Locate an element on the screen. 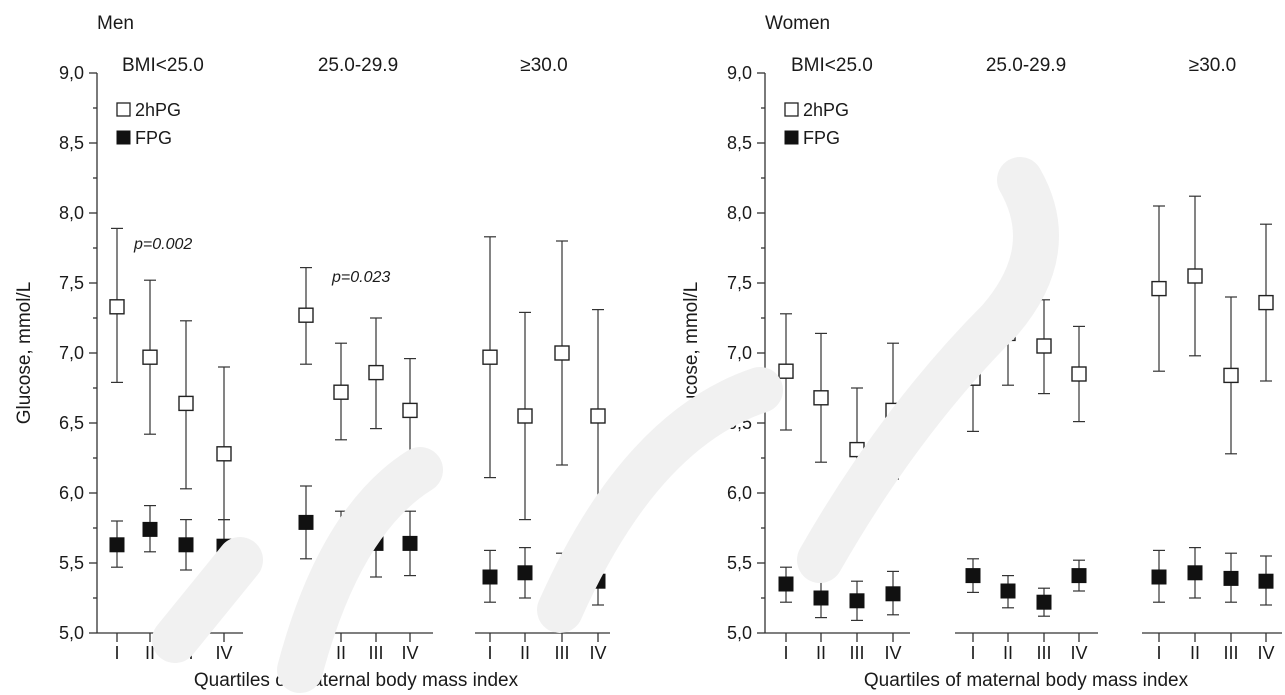 Image resolution: width=1285 pixels, height=695 pixels. y-tick-label: 9,0 is located at coordinates (71, 73).